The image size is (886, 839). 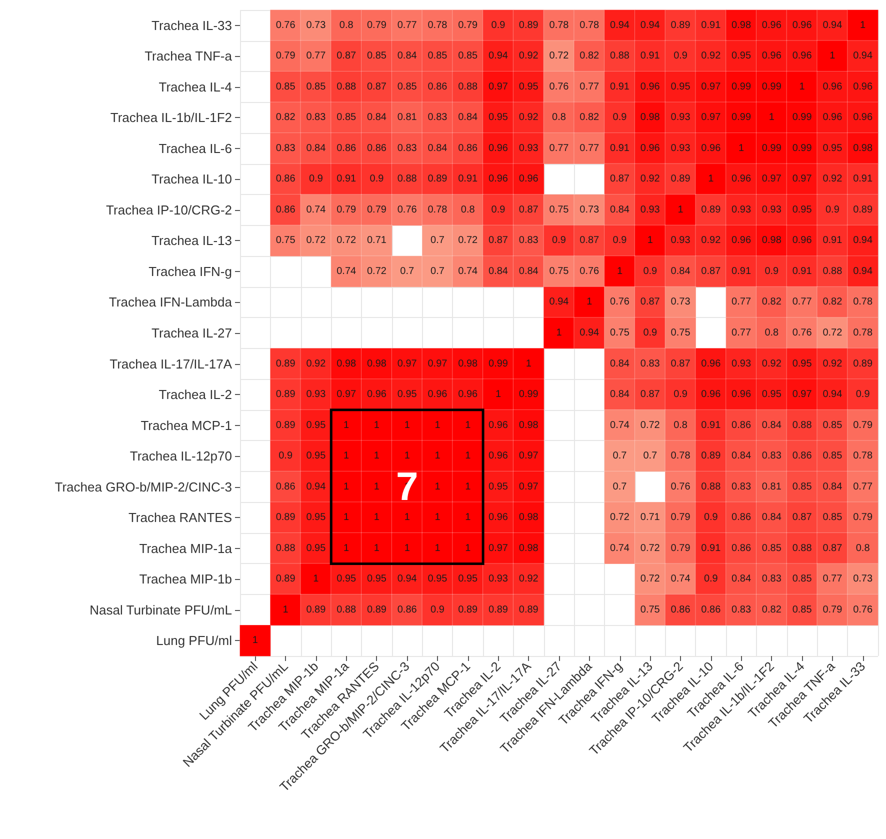 What do you see at coordinates (171, 364) in the screenshot?
I see `y-tick-label: Trachea IL-17/IL-17A` at bounding box center [171, 364].